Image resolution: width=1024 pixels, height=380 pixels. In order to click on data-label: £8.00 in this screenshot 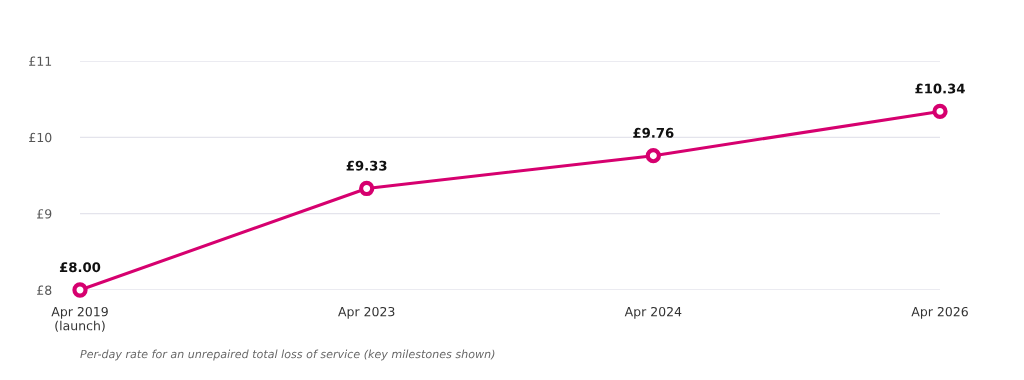, I will do `click(80, 267)`.